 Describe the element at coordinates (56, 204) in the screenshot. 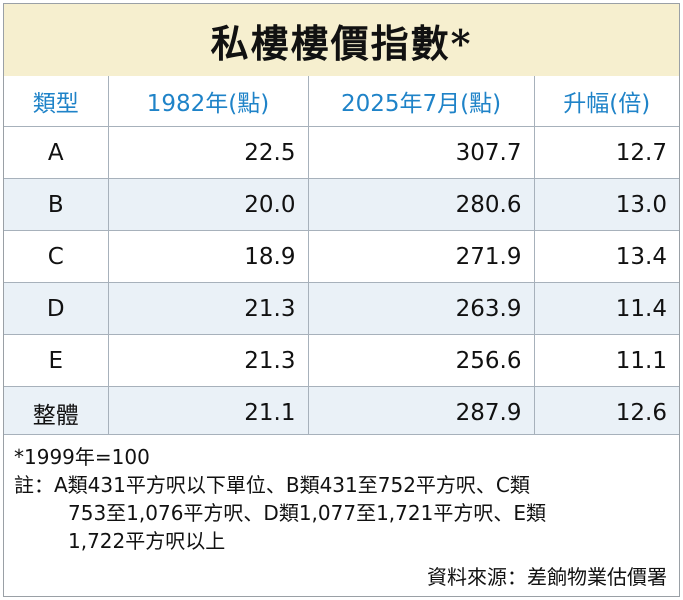

I see `cell-type: B` at that location.